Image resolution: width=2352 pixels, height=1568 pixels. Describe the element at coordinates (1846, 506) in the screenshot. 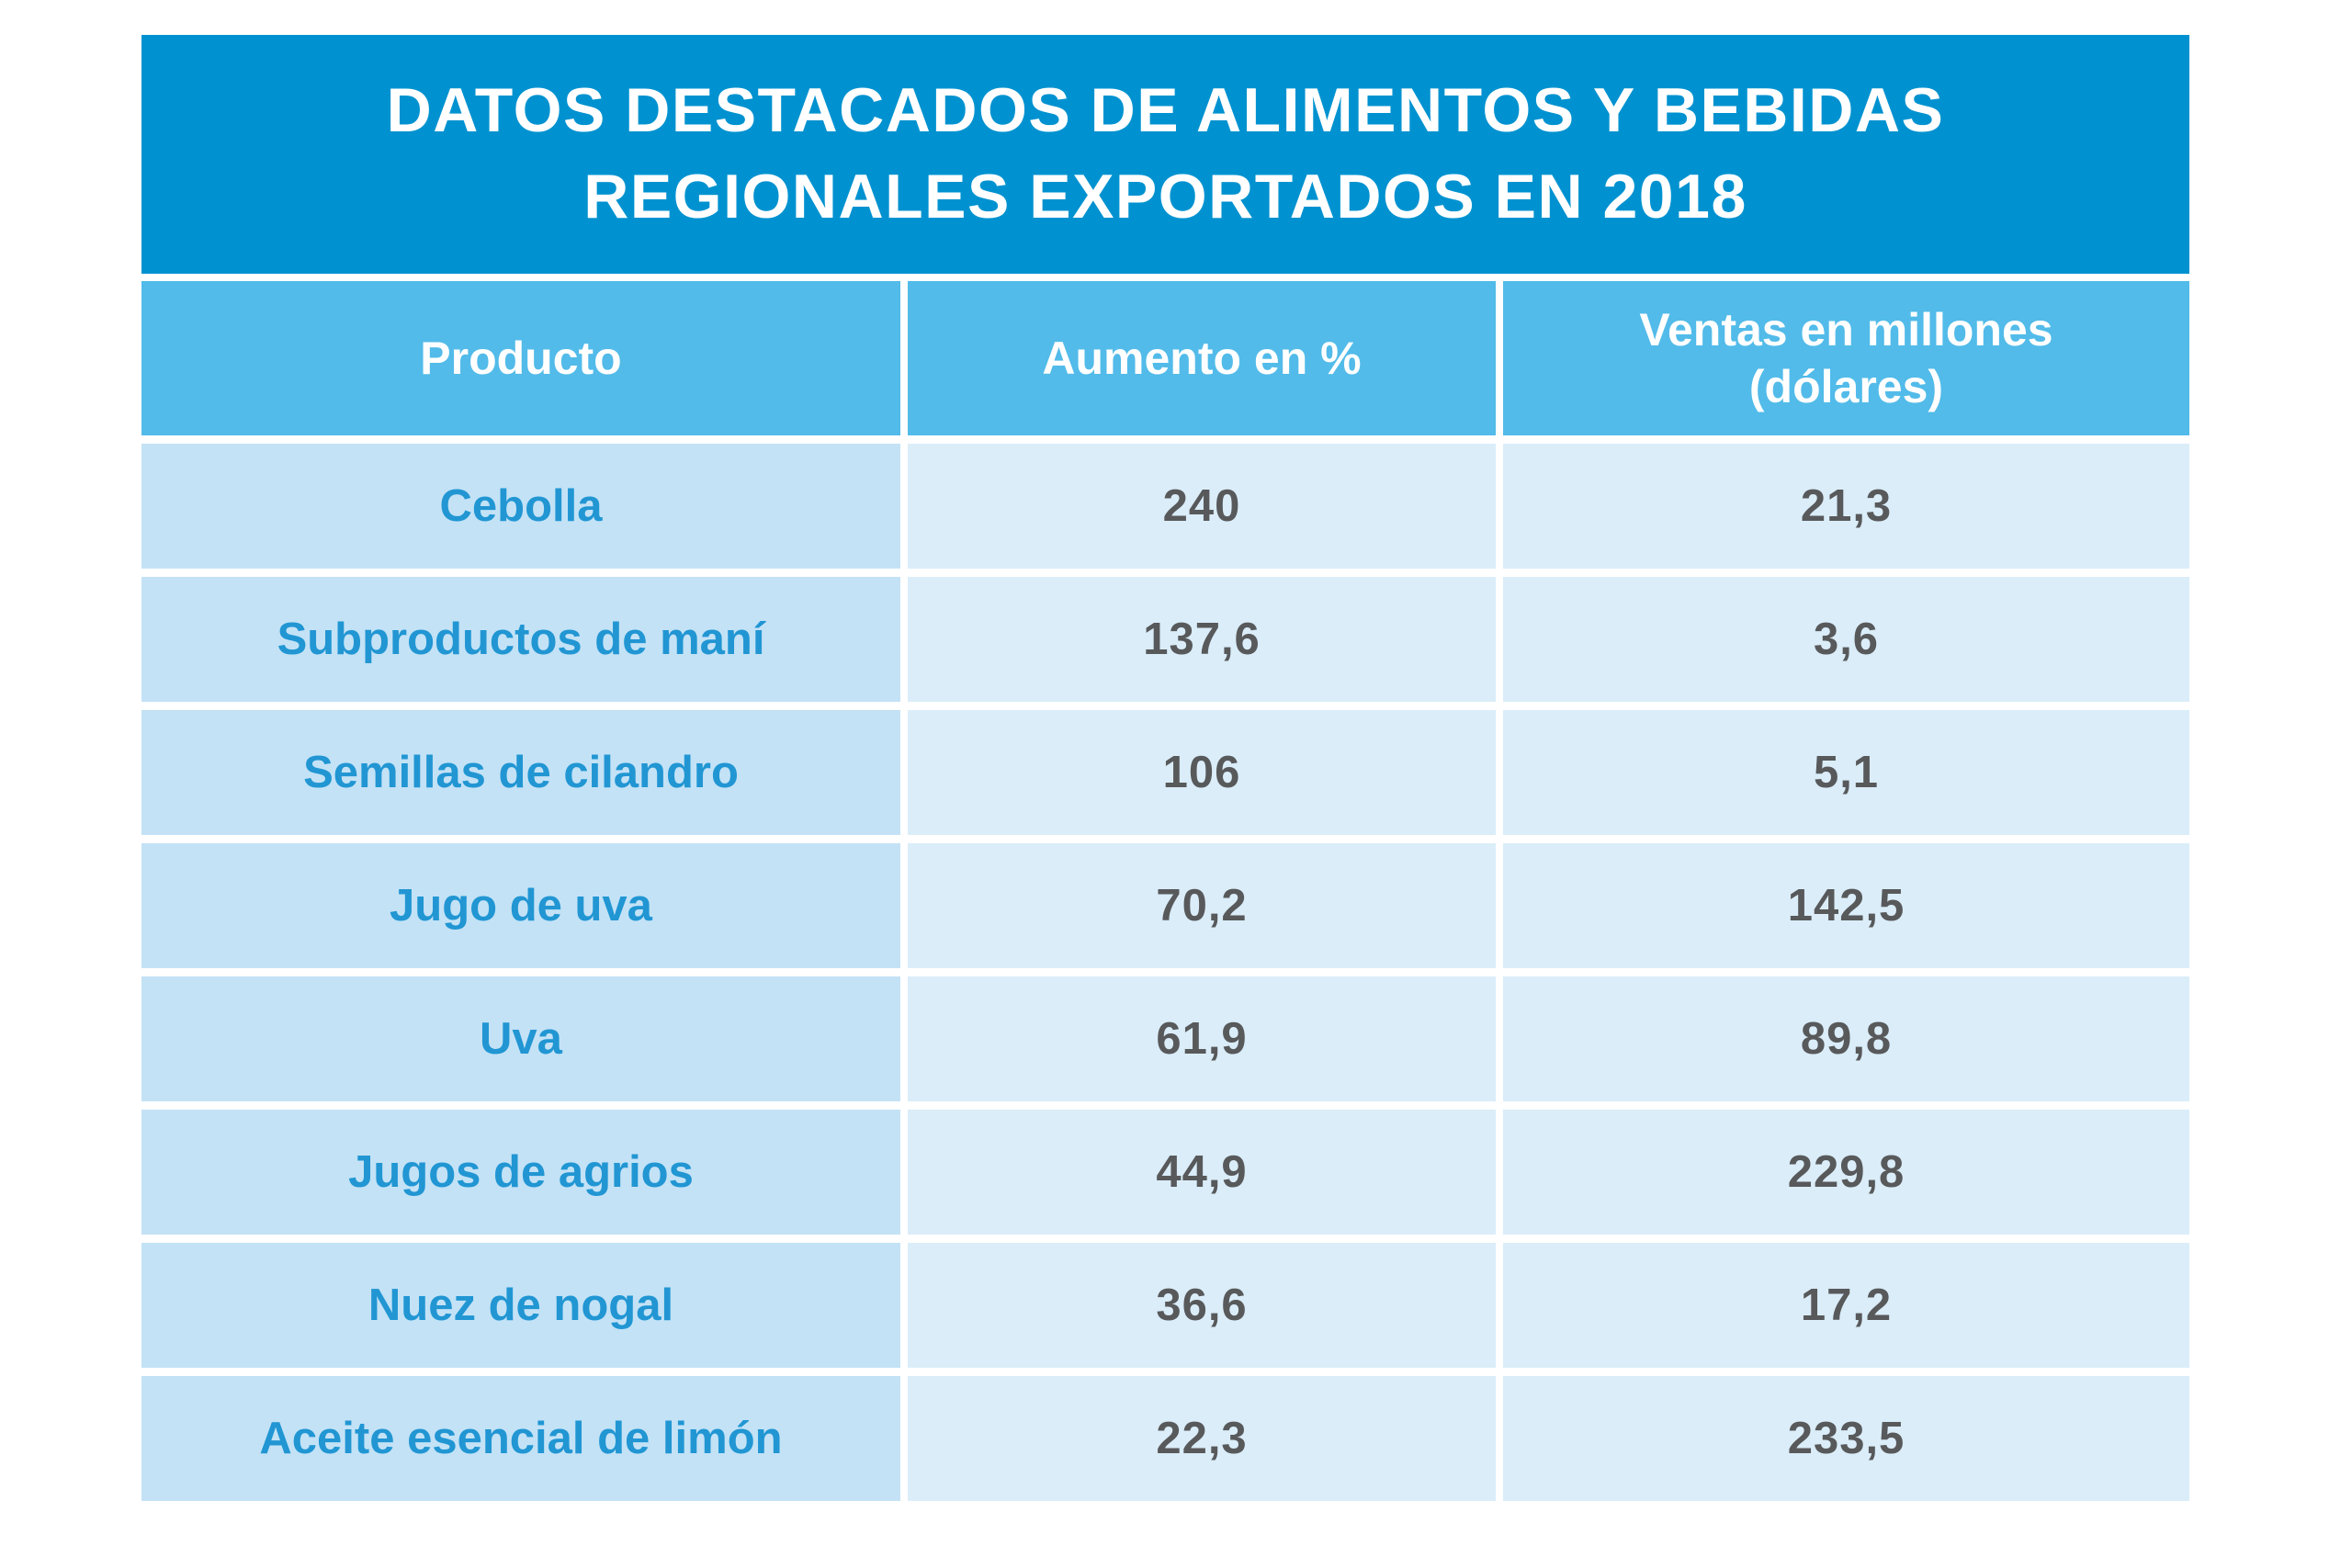

I see `ventas-cell: 21,3` at that location.